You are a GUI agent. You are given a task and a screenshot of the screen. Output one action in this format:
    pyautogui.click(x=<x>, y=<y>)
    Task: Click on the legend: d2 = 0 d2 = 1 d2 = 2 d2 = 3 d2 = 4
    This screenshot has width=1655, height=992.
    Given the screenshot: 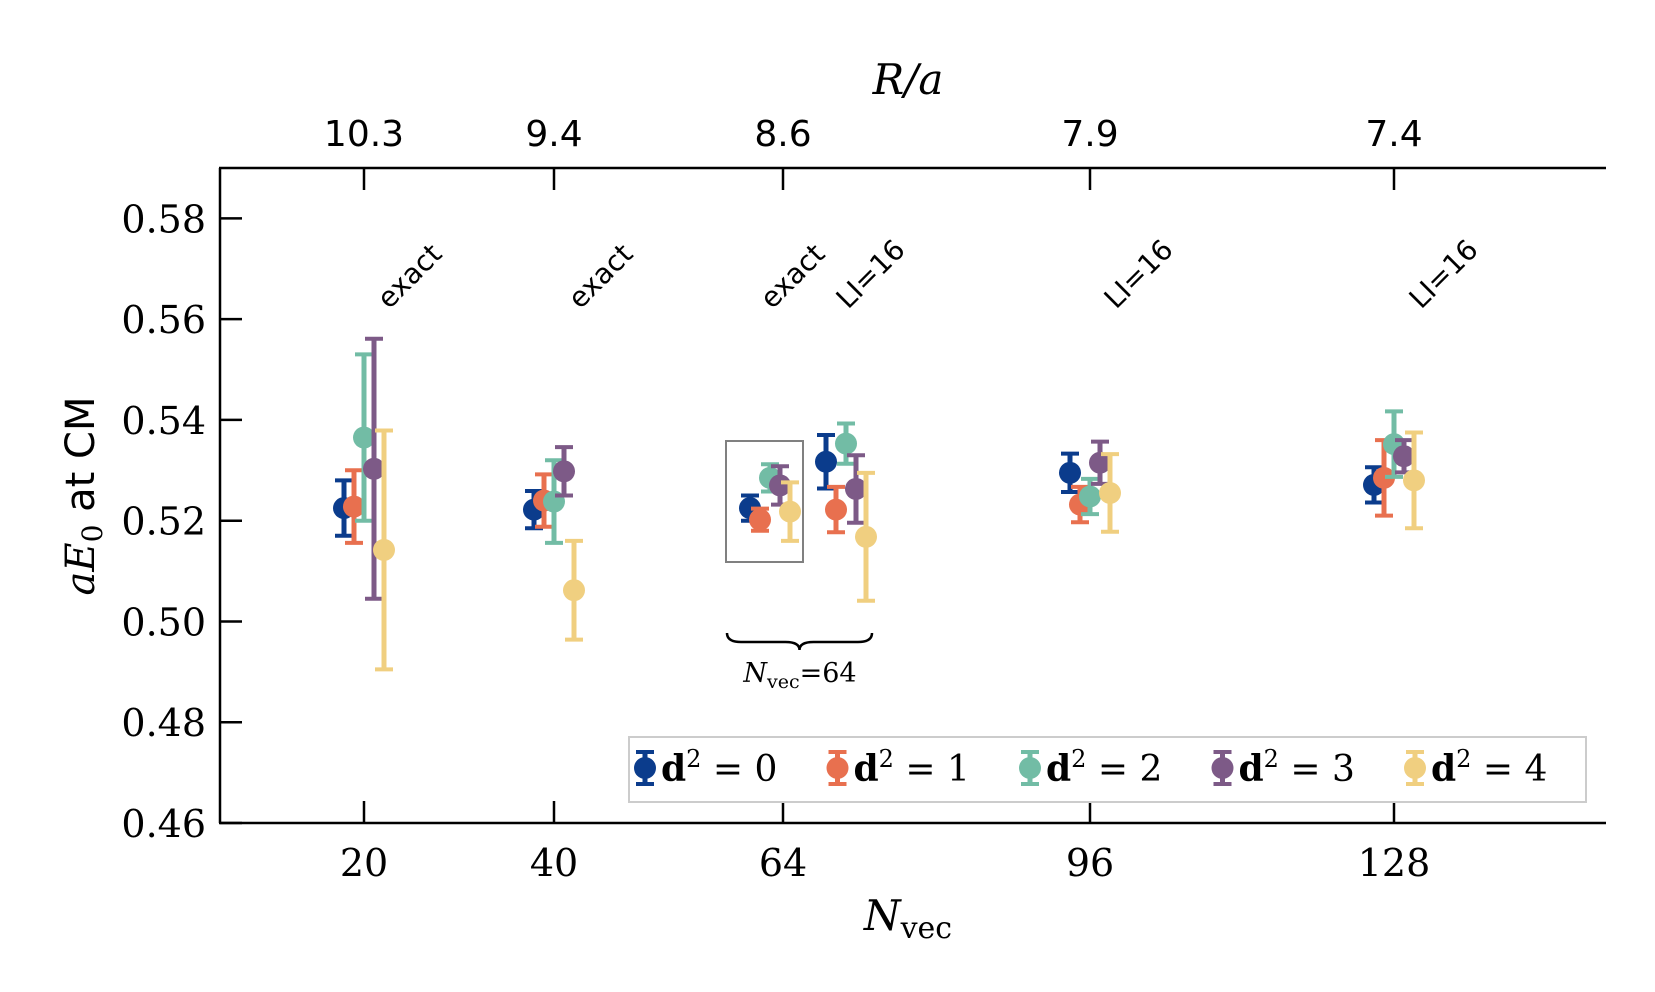 What is the action you would take?
    pyautogui.click(x=1107, y=769)
    